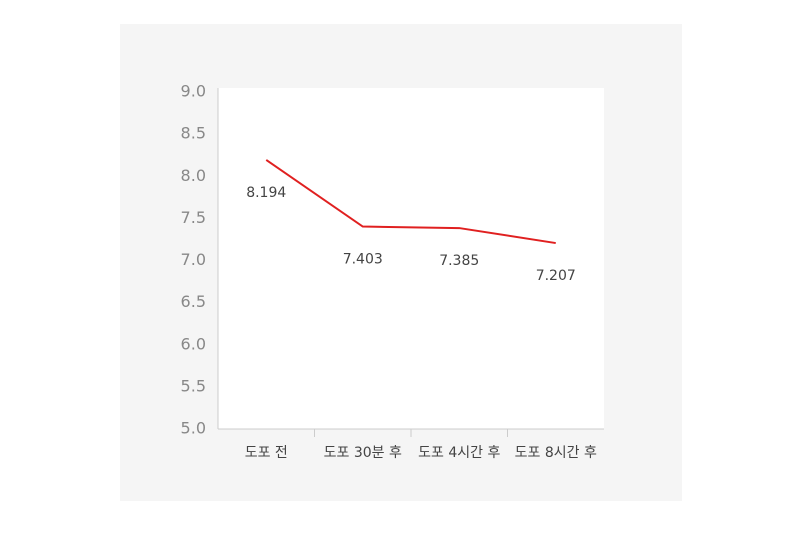  I want to click on line, so click(410, 202).